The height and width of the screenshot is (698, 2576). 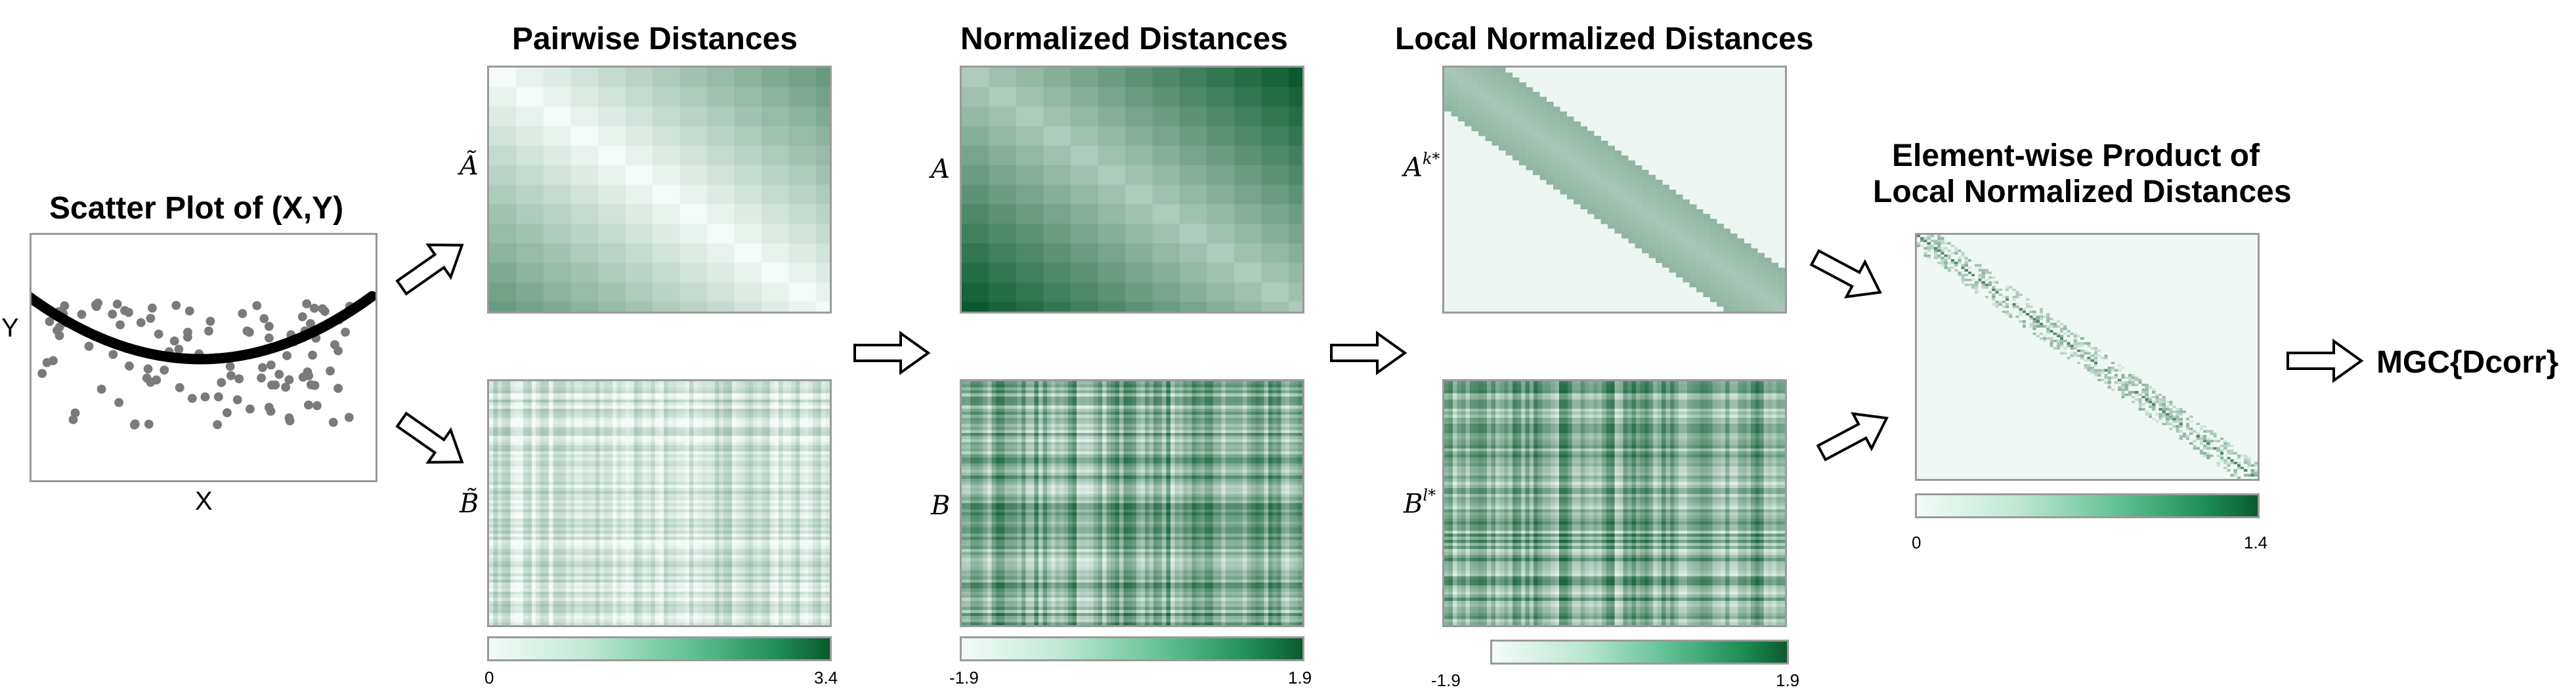 I want to click on scatter-canvas, so click(x=204, y=360).